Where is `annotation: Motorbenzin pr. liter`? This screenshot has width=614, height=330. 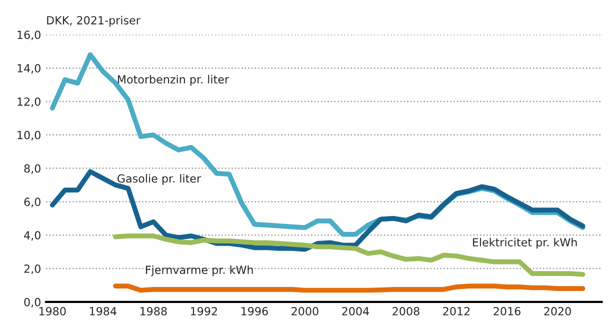
annotation: Motorbenzin pr. liter is located at coordinates (174, 80).